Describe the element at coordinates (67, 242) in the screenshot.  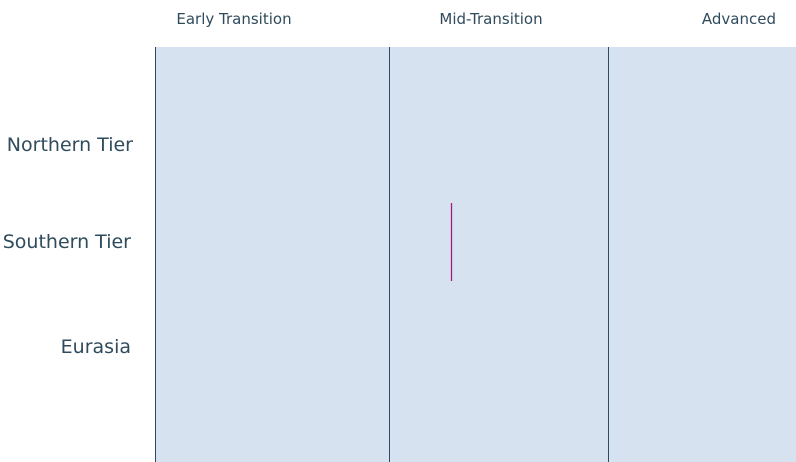
I see `row-label: Southern Tier` at that location.